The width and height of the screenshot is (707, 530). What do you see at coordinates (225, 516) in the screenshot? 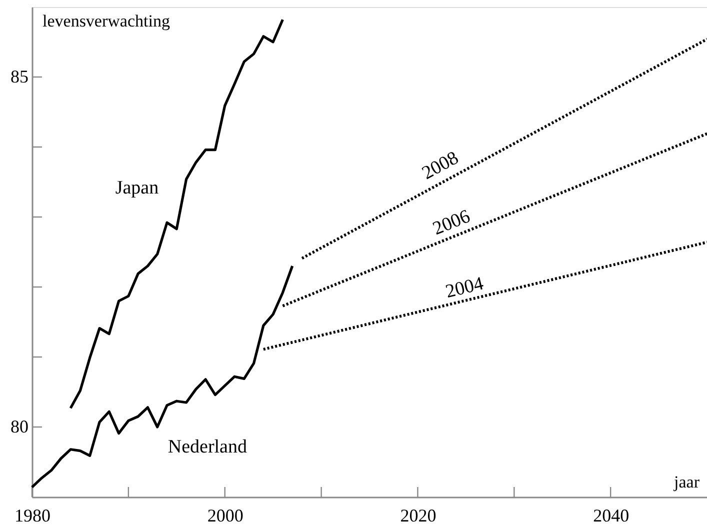
I see `x-tick-label: 2000` at bounding box center [225, 516].